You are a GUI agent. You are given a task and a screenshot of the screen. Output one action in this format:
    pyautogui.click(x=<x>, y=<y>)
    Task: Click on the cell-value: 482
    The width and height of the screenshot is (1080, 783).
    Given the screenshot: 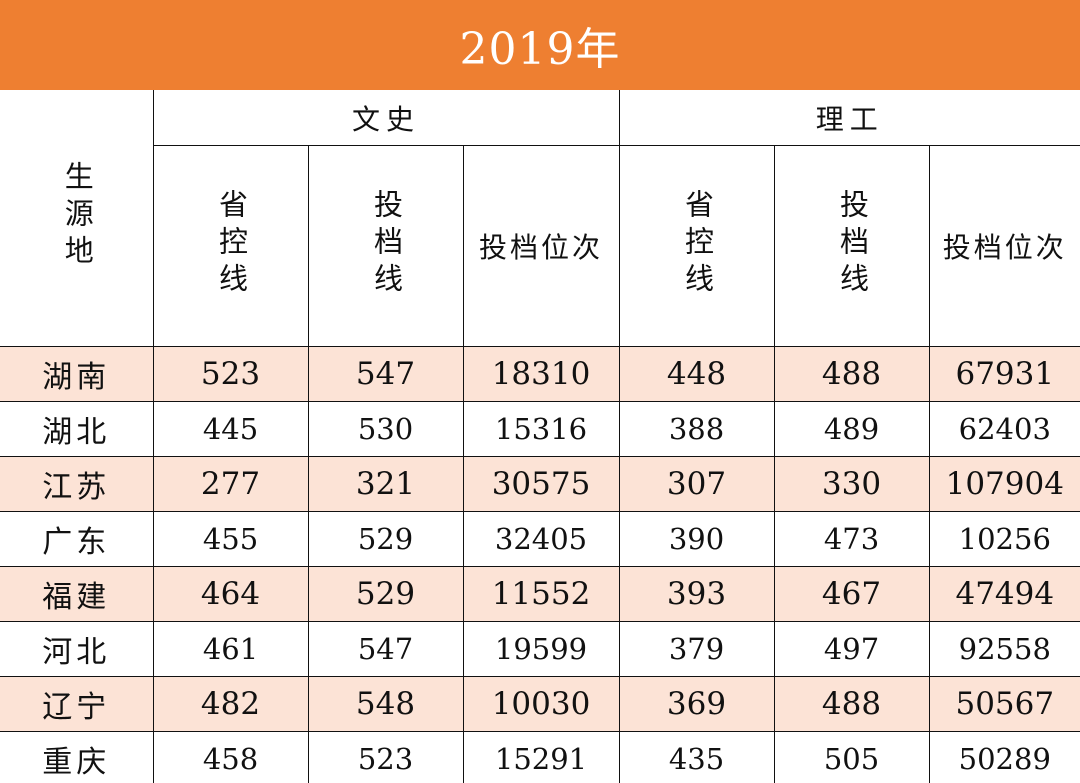 What is the action you would take?
    pyautogui.click(x=230, y=704)
    